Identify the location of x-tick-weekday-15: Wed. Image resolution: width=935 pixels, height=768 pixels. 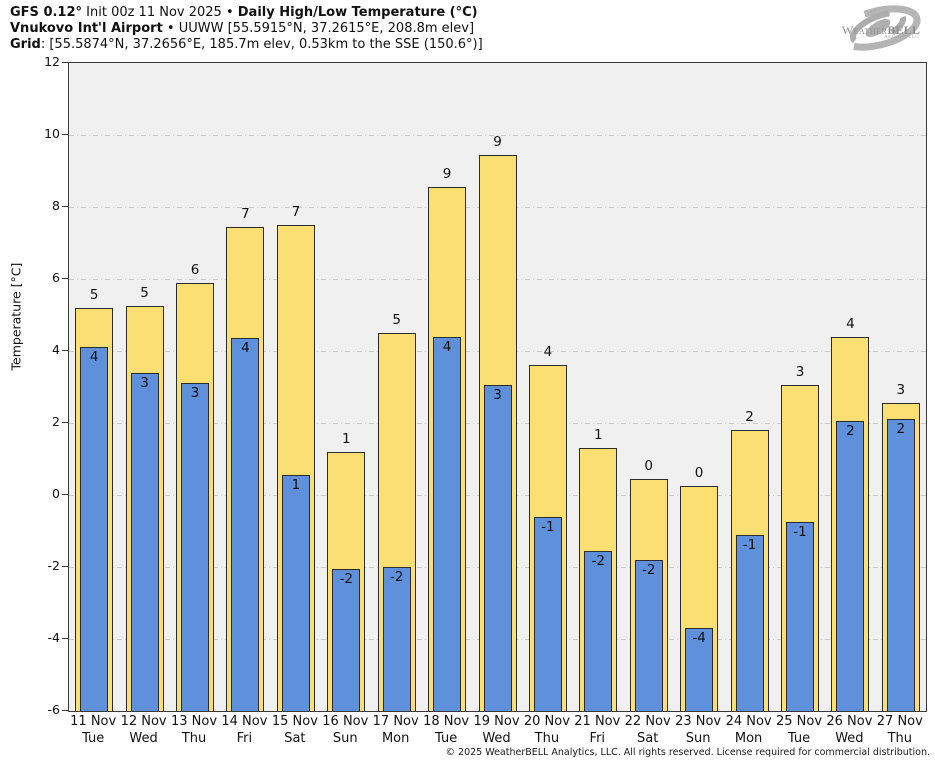
(849, 738).